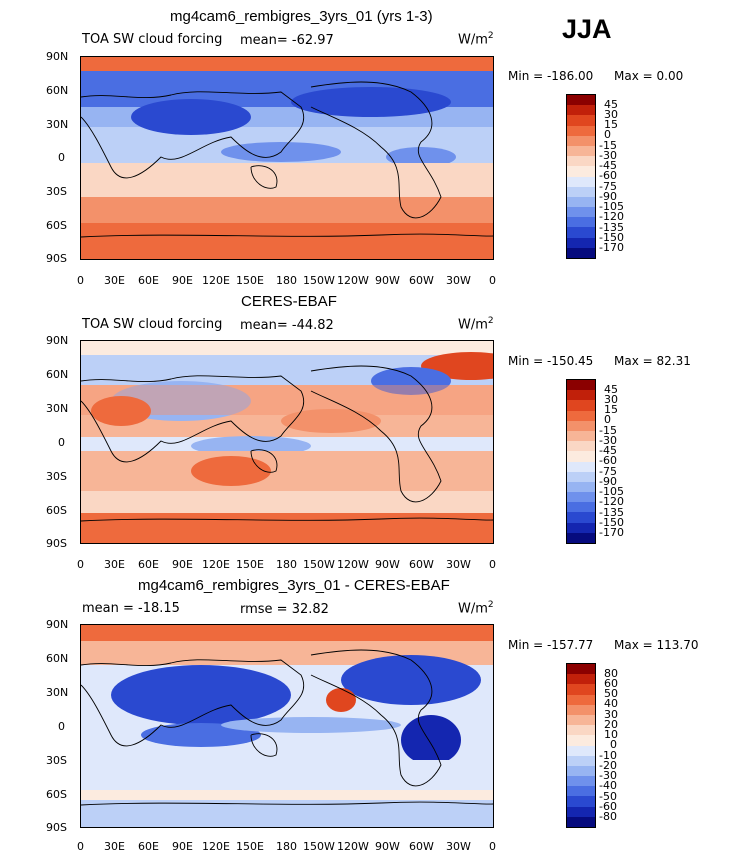 The height and width of the screenshot is (858, 732). I want to click on panel3-mean: mean = -18.15, so click(131, 608).